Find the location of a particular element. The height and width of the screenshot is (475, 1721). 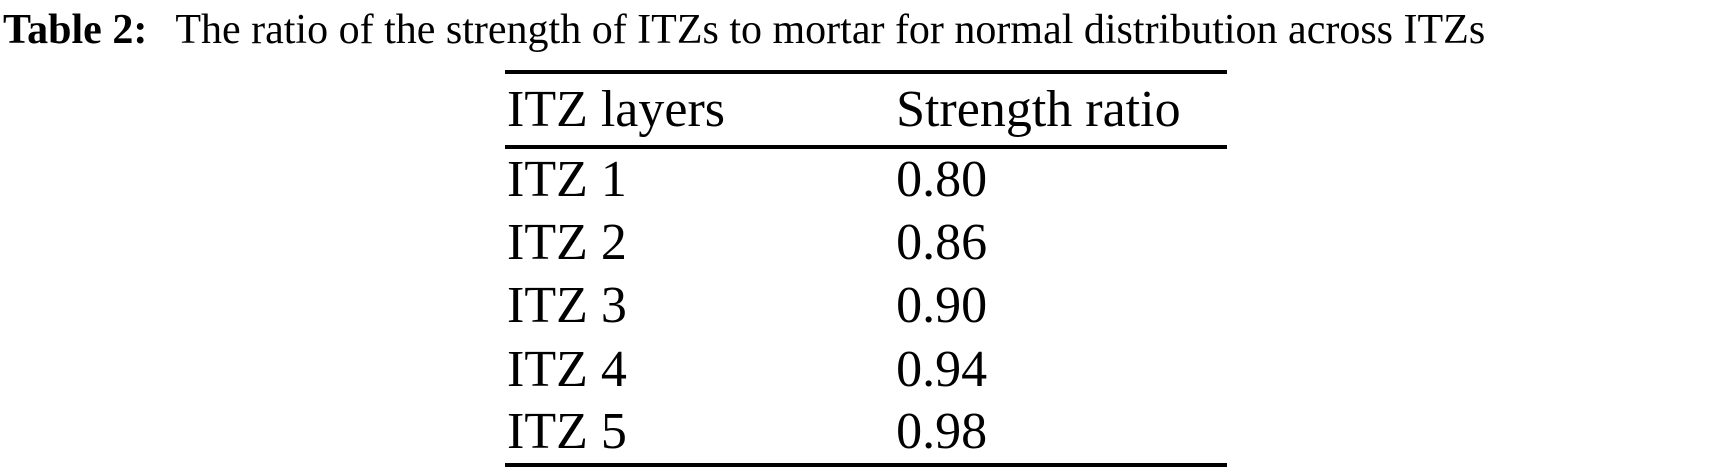

cell-itz-layer: ITZ 2 is located at coordinates (567, 242).